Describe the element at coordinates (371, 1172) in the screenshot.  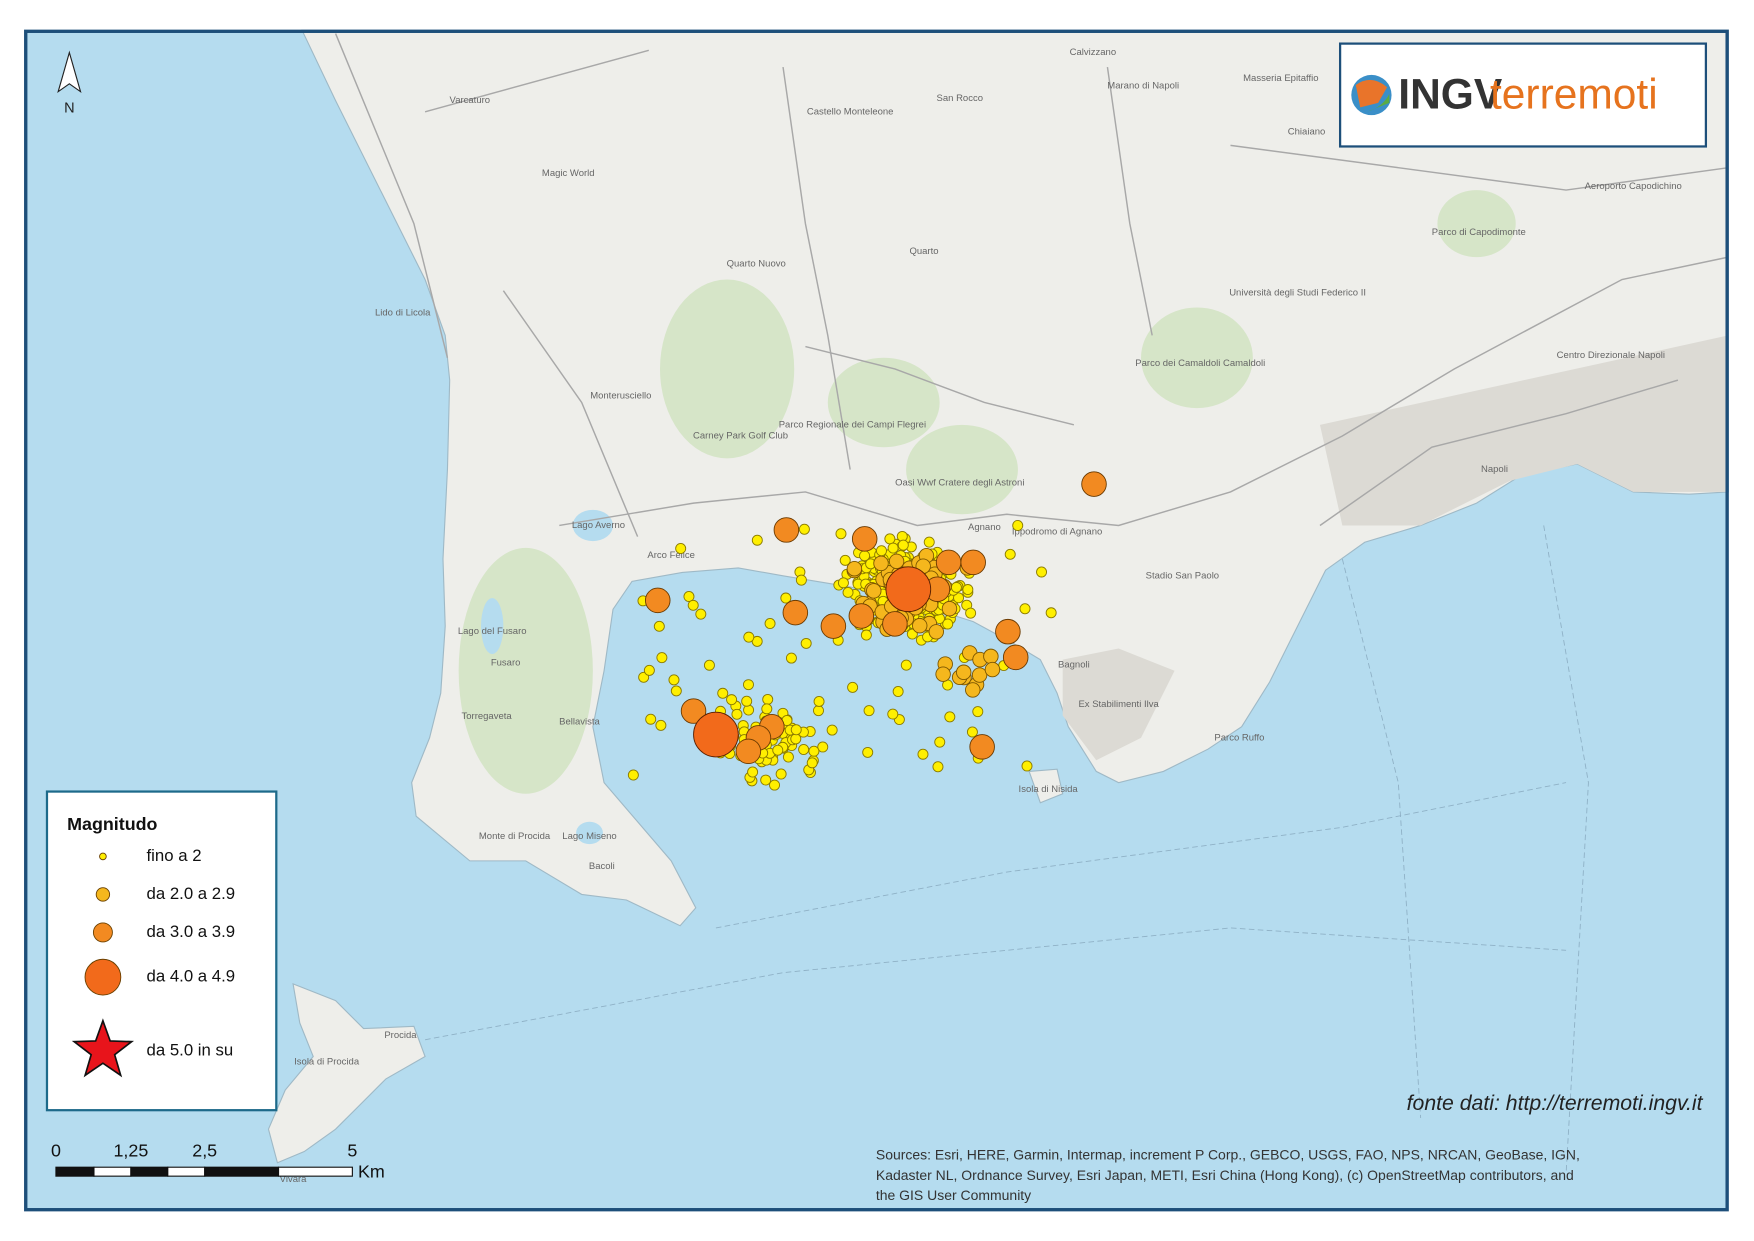
I see `scale-unit: Km` at that location.